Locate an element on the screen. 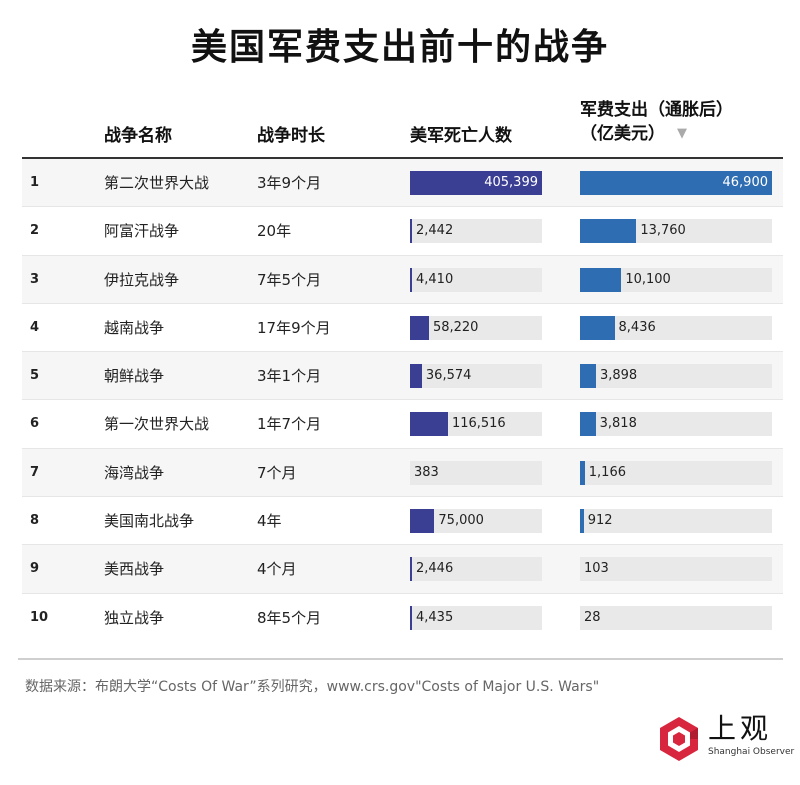 This screenshot has height=785, width=800. table-row: 1 第二次世界大战 3年9个月 405,399 46,900 is located at coordinates (402, 183).